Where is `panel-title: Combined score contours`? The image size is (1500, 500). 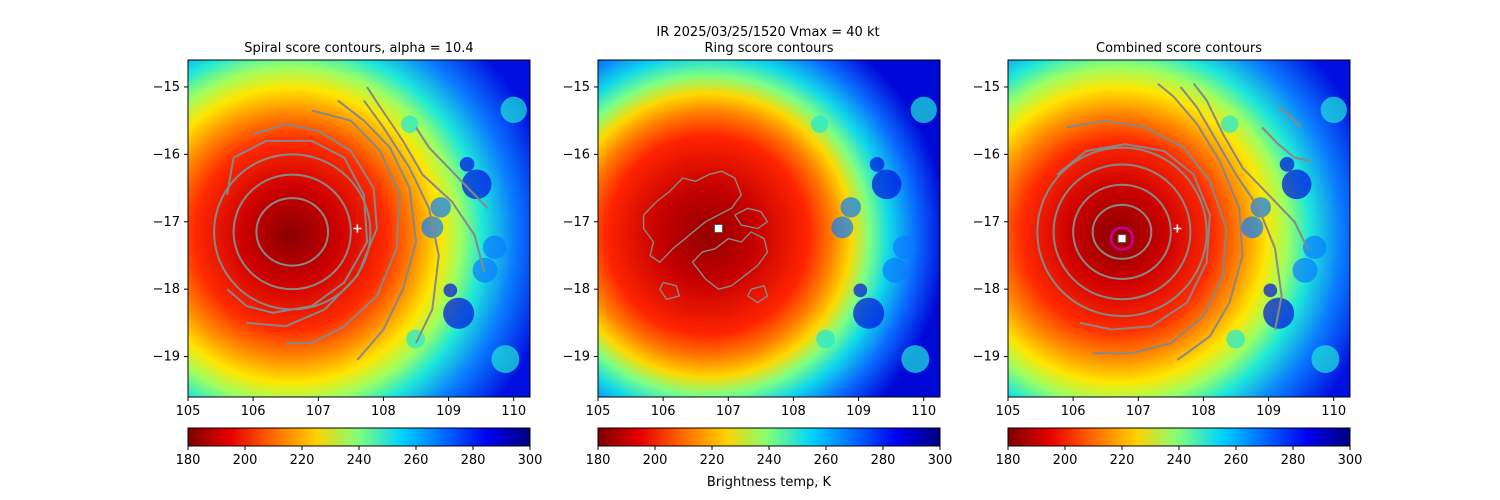 panel-title: Combined score contours is located at coordinates (1179, 48).